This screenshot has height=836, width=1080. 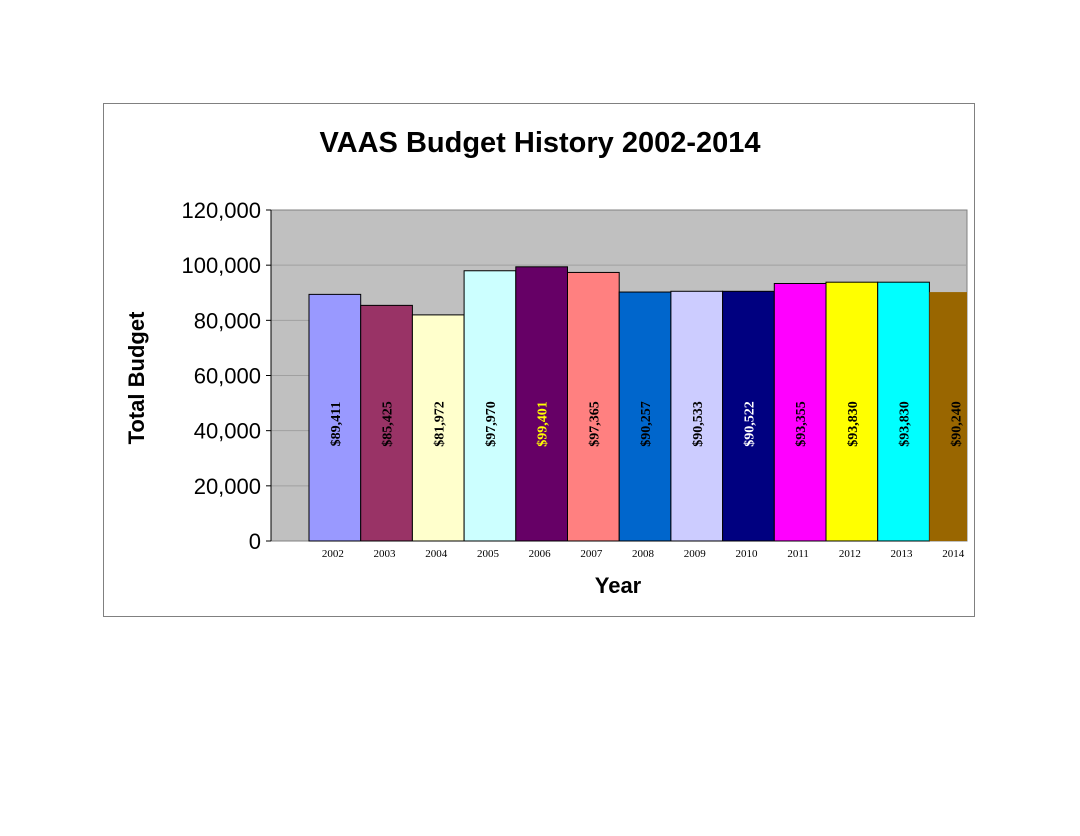 I want to click on x-tick-label: 2002, so click(x=333, y=554).